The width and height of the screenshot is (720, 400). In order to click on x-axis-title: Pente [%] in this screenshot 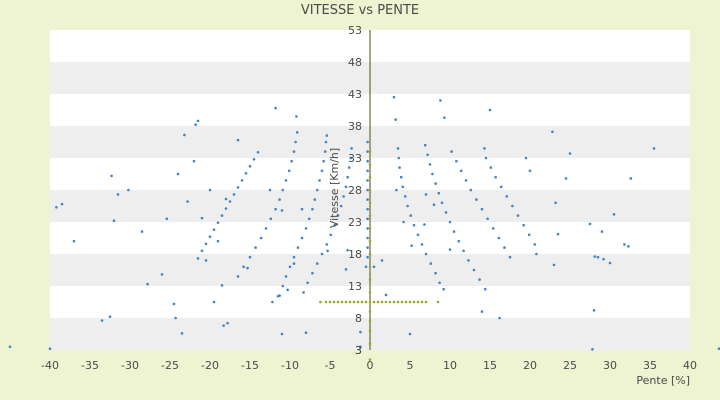, I will do `click(663, 380)`.